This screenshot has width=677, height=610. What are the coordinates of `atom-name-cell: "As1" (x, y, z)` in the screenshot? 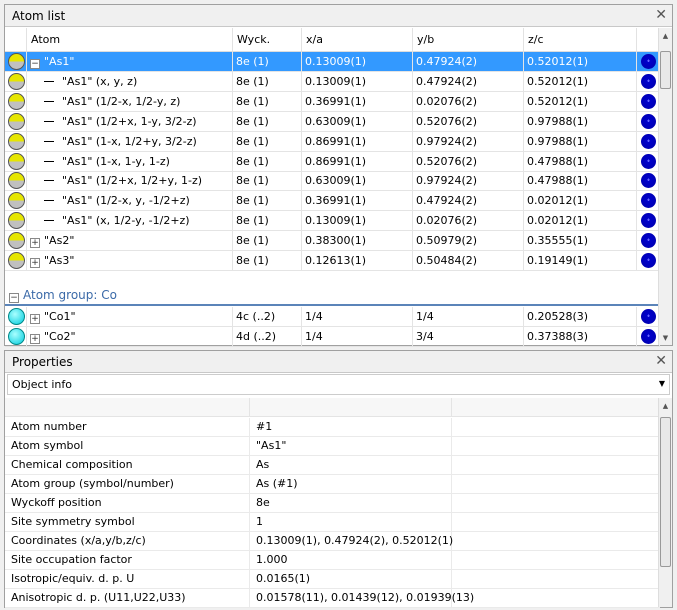 It's located at (130, 81).